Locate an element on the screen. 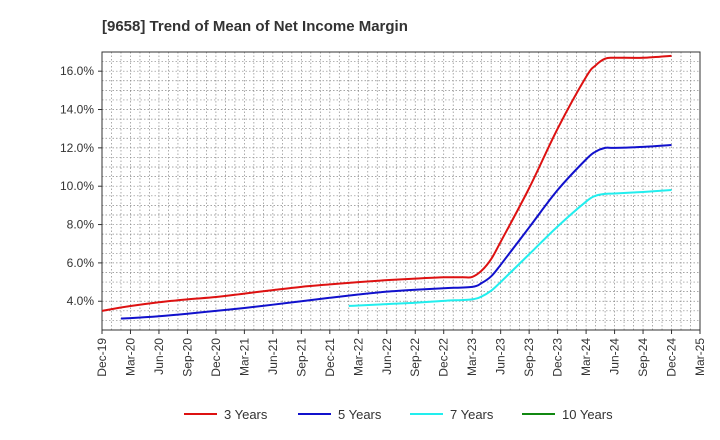 This screenshot has height=440, width=720. x-tick-label: Sep-23 is located at coordinates (529, 357).